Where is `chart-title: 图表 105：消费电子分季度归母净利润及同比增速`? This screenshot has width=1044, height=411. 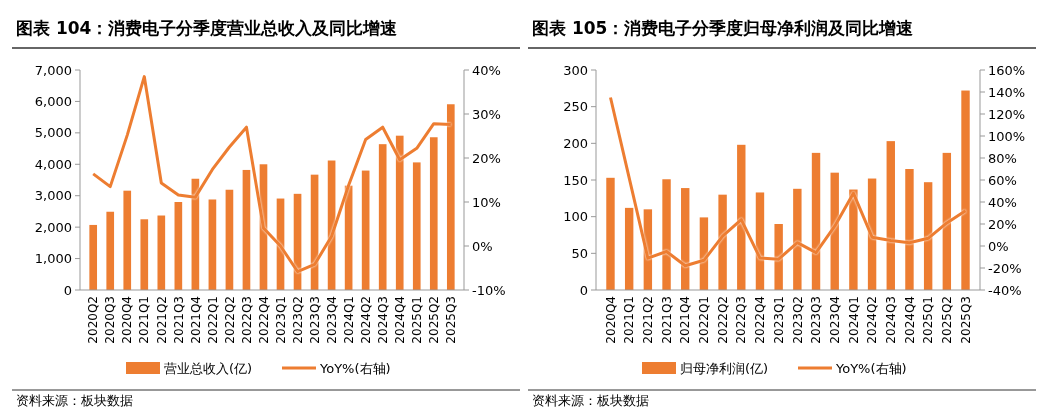
chart-title: 图表 105：消费电子分季度归母净利润及同比增速 is located at coordinates (723, 28).